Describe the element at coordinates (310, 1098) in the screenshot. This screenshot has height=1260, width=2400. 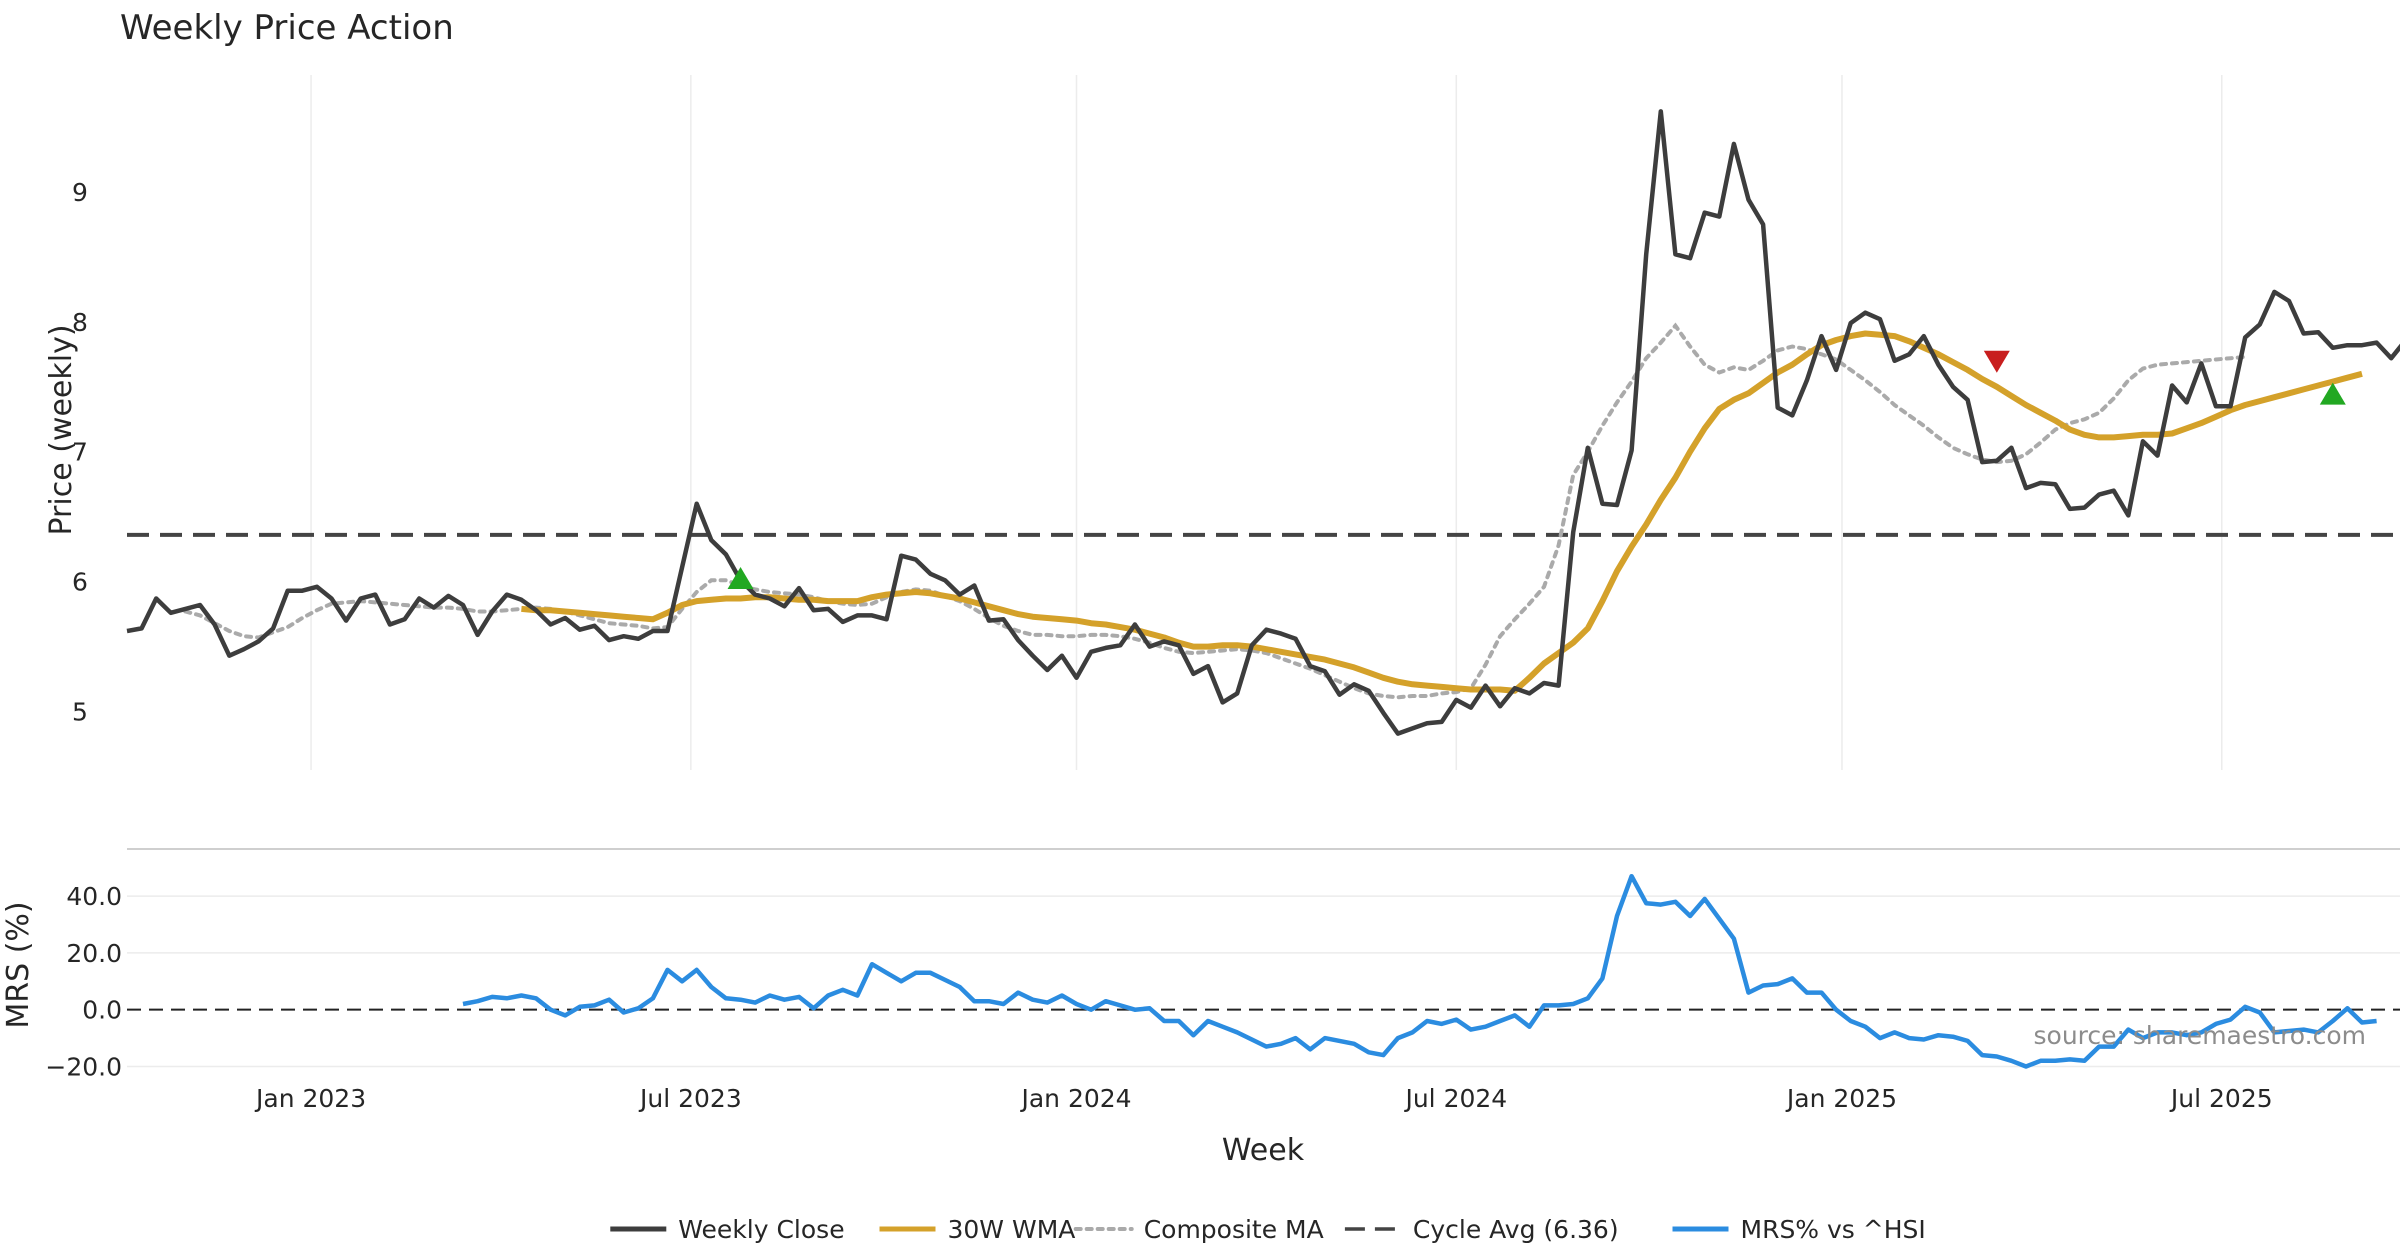
I see `x-tick-label: Jan 2023` at that location.